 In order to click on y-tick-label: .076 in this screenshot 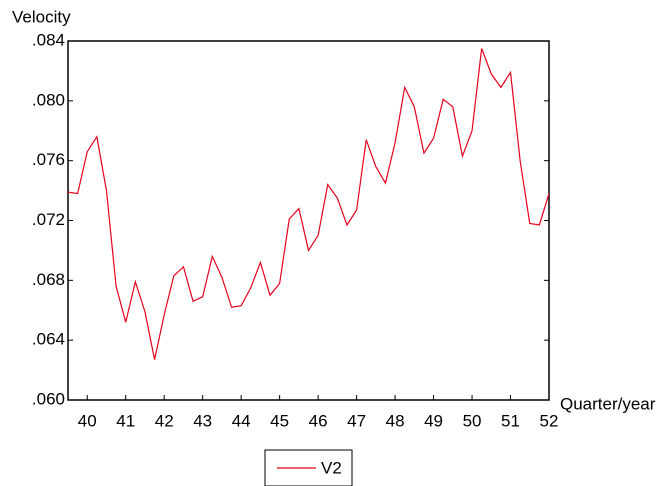, I will do `click(48, 159)`.